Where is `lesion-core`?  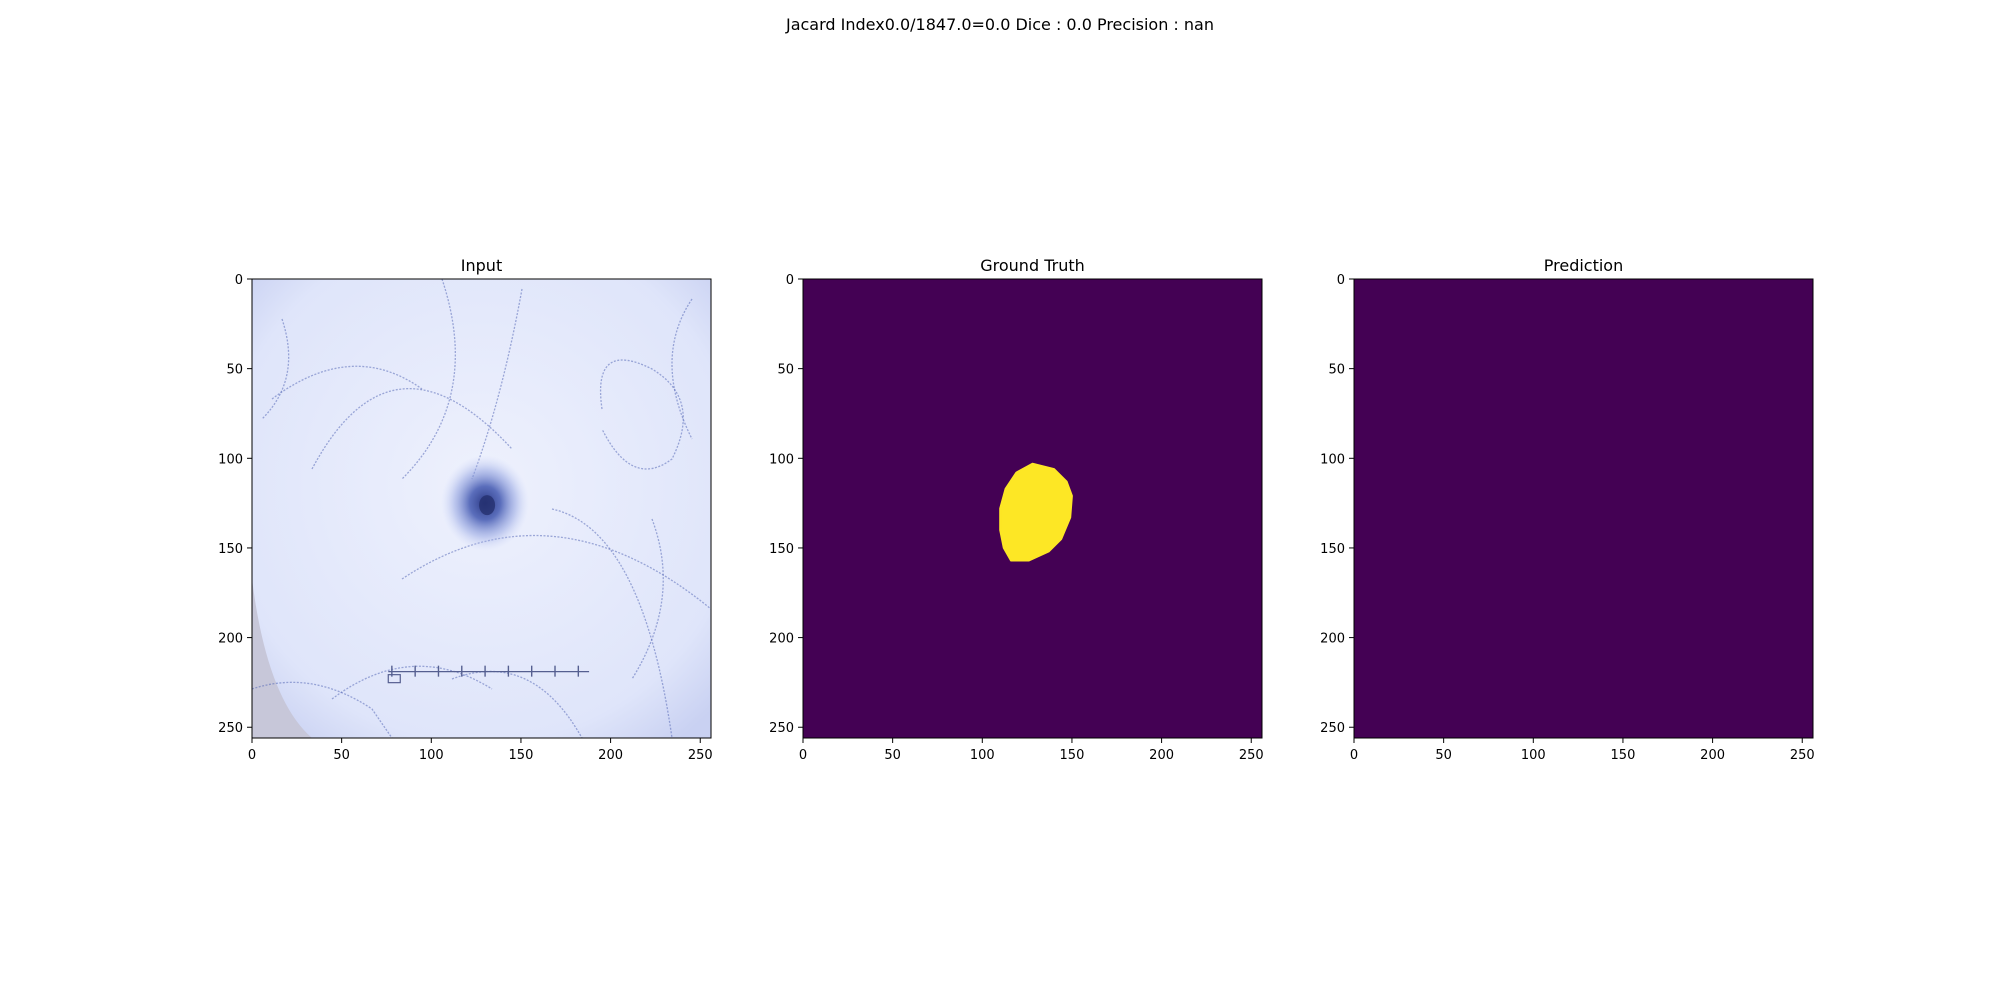 lesion-core is located at coordinates (487, 505).